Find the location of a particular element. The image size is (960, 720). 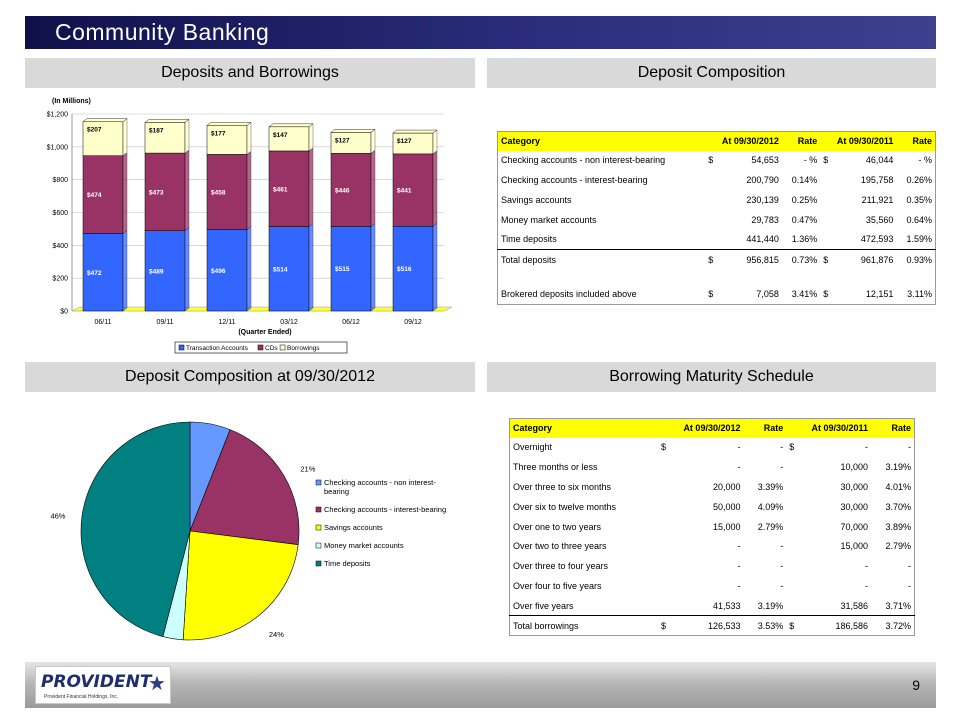

cell-current-value: 230,139 is located at coordinates (762, 199).